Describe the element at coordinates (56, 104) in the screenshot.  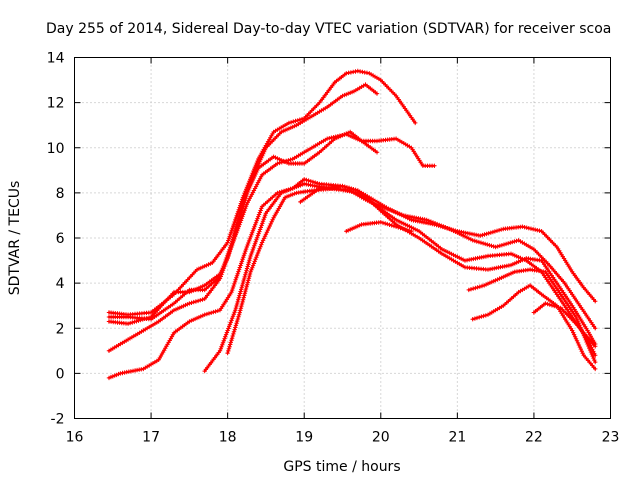
I see `y-tick-label: 12` at that location.